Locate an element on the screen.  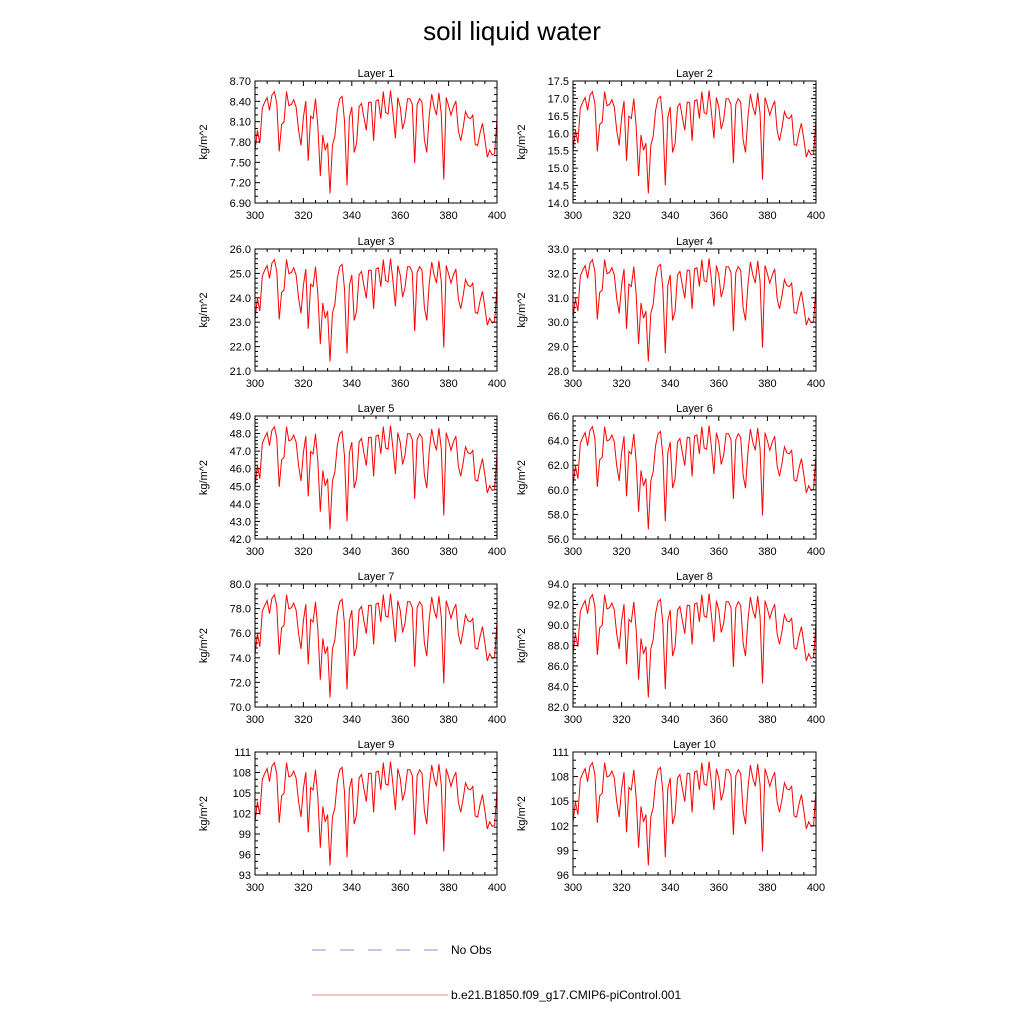
panel-5-ytick-label: 44.0 is located at coordinates (240, 505).